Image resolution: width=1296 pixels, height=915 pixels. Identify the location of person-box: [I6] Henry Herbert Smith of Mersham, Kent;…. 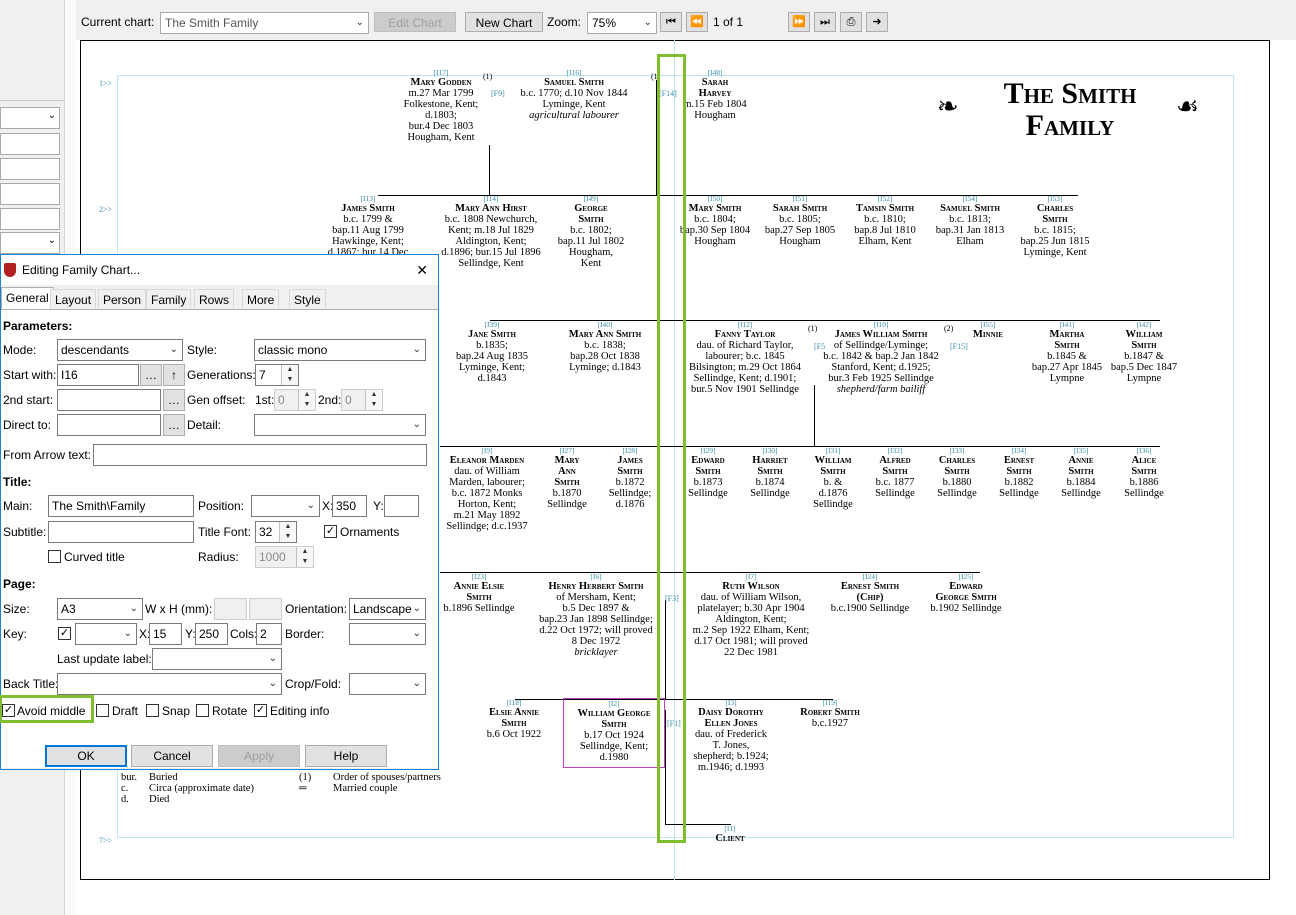
(596, 615).